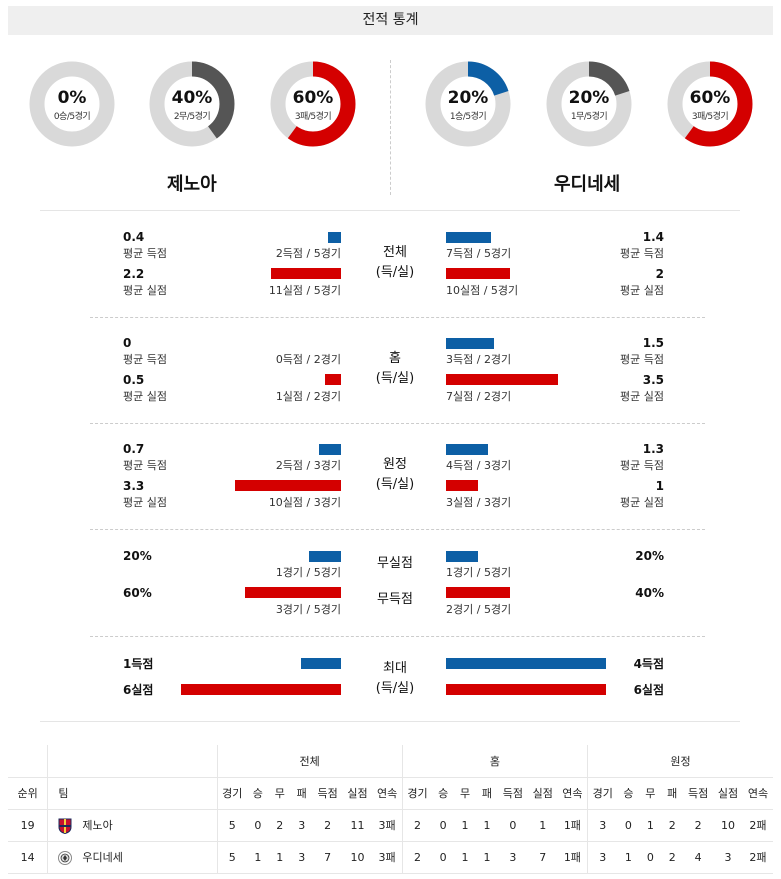 This screenshot has height=879, width=781. I want to click on away-against-caption: 3실점 / 3경기, so click(479, 502).